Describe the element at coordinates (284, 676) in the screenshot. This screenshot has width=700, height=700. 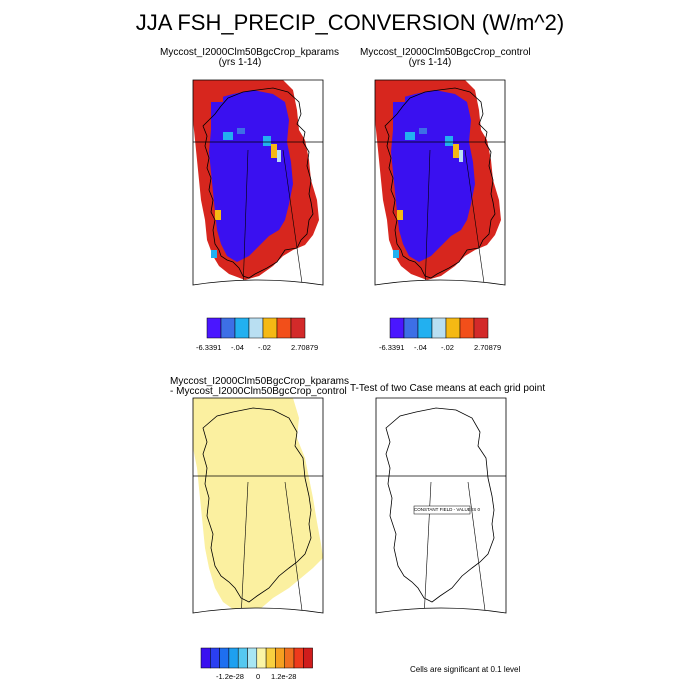
I see `cb-label-pos: 1.2e-28` at that location.